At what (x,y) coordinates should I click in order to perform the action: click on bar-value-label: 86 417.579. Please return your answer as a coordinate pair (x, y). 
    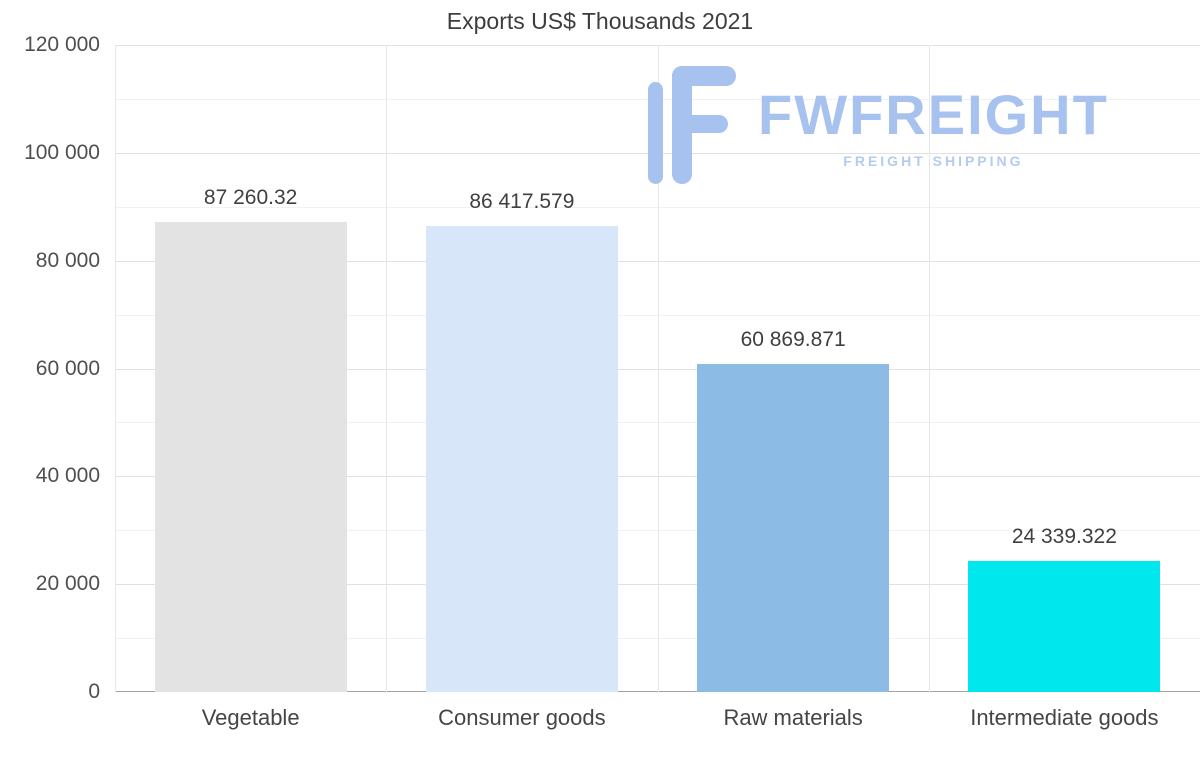
    Looking at the image, I should click on (522, 202).